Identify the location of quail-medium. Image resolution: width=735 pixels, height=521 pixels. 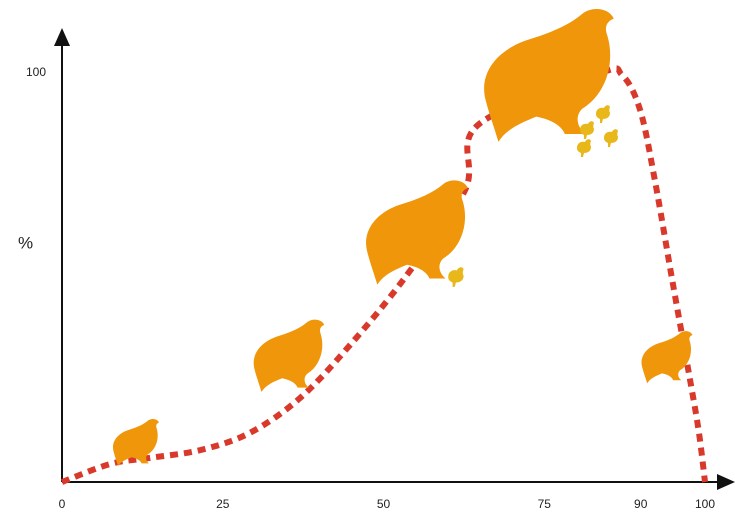
(289, 355).